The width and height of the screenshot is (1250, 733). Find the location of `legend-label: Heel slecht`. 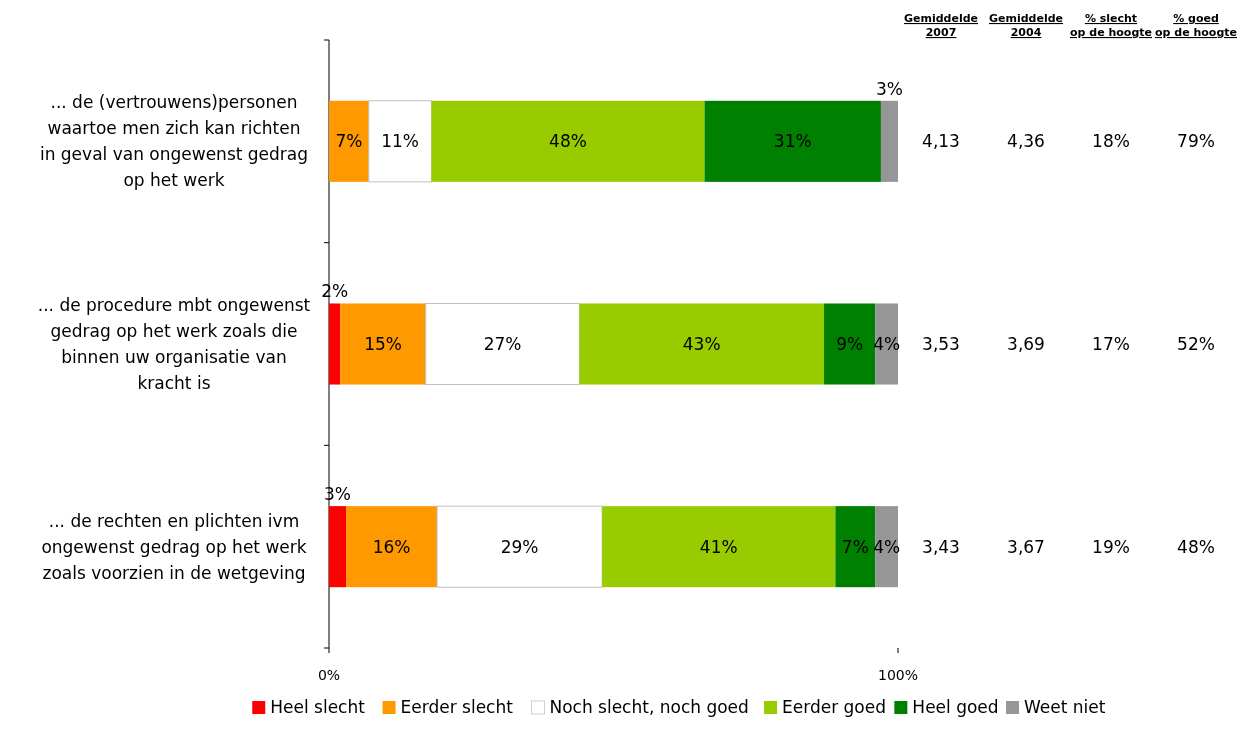

legend-label: Heel slecht is located at coordinates (318, 707).